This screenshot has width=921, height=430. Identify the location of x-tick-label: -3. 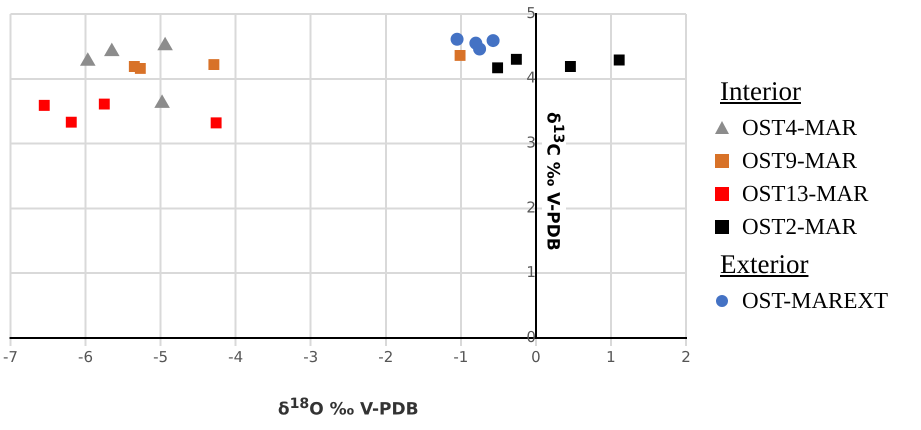
(310, 357).